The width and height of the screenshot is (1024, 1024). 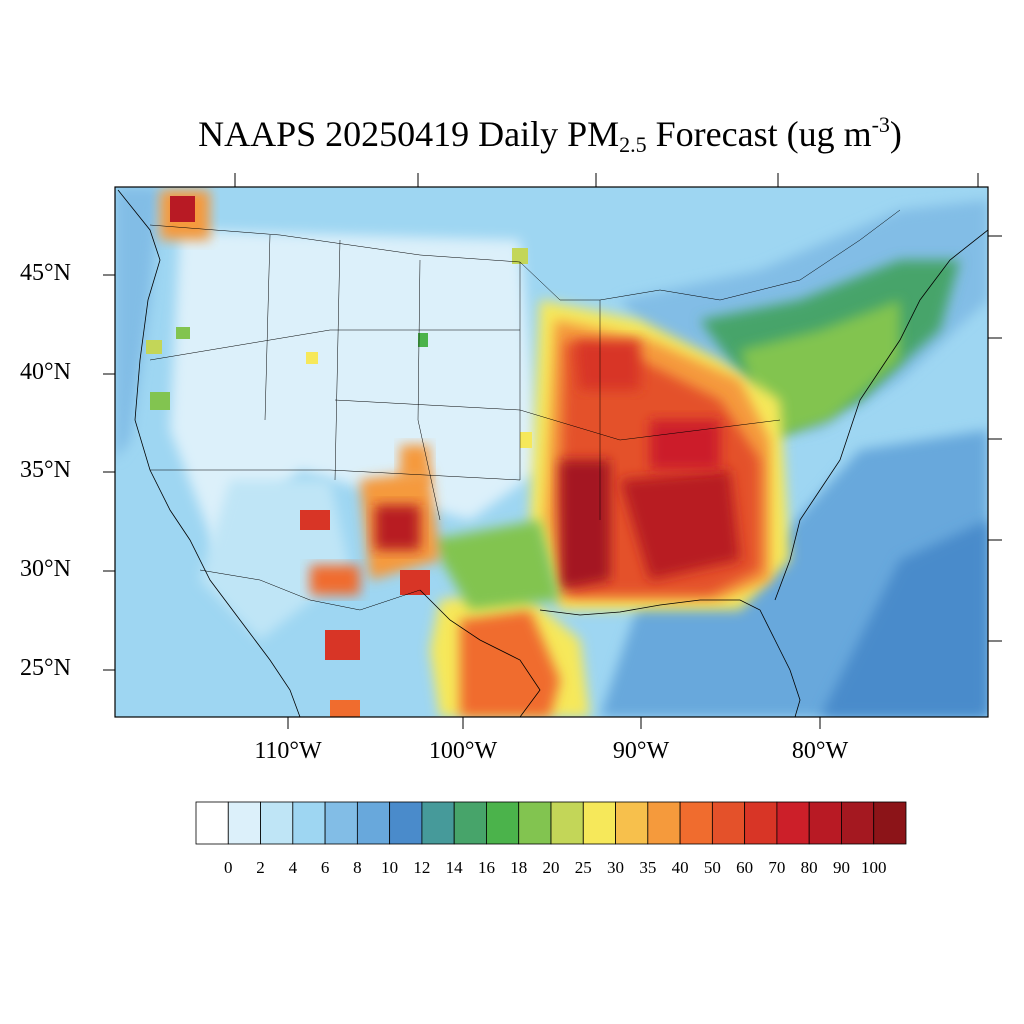 I want to click on colorbar-tick-label: 0, so click(x=228, y=867).